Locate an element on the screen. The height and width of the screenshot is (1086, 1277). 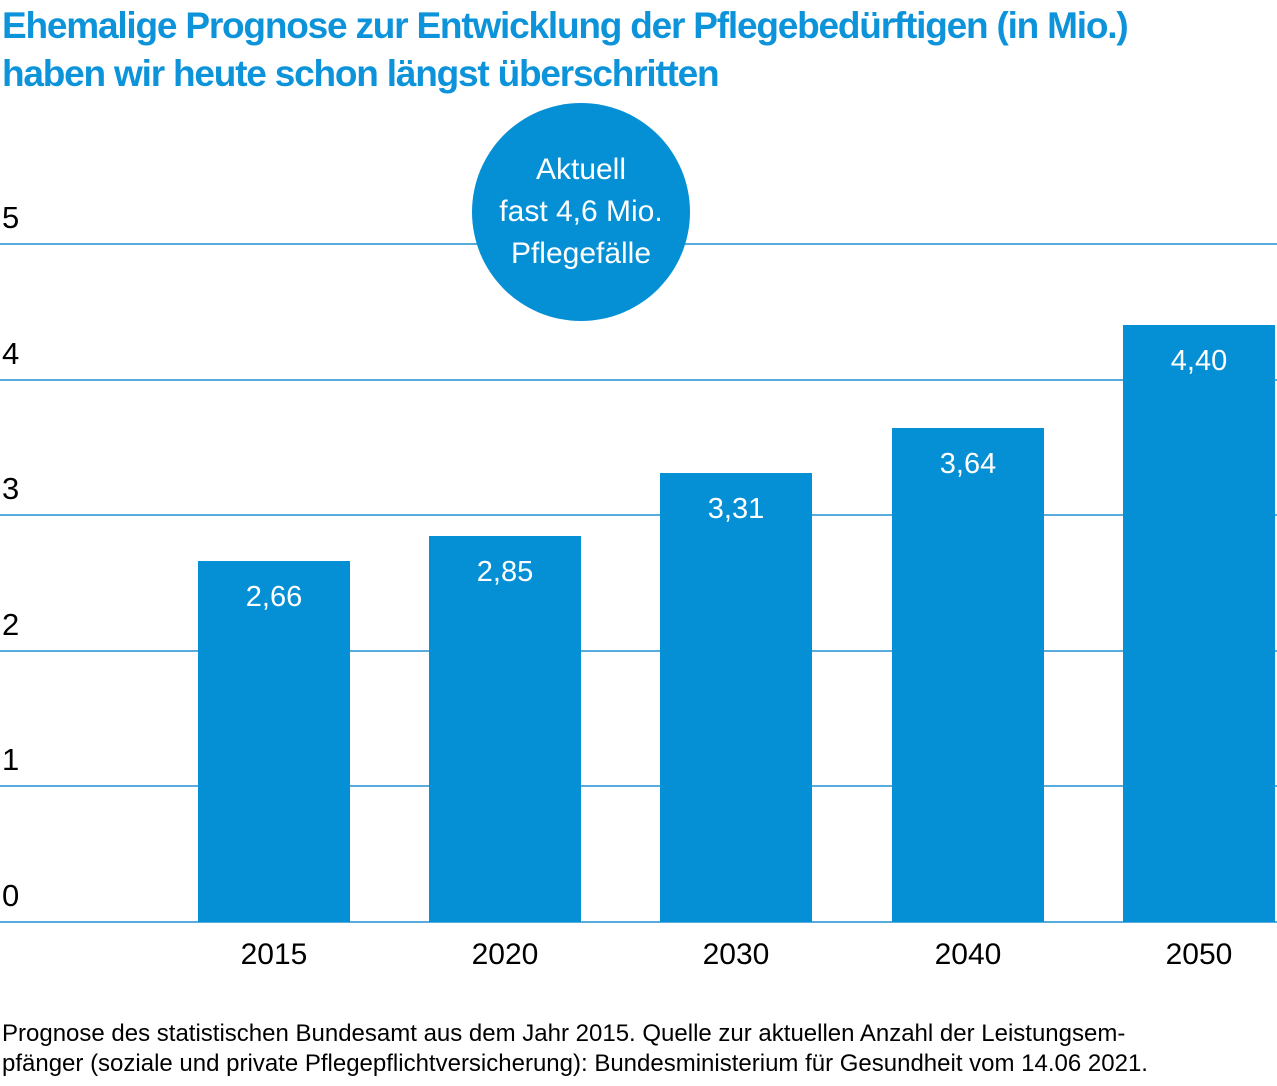
x-axis-tick-label-2050: 2050 is located at coordinates (1199, 954).